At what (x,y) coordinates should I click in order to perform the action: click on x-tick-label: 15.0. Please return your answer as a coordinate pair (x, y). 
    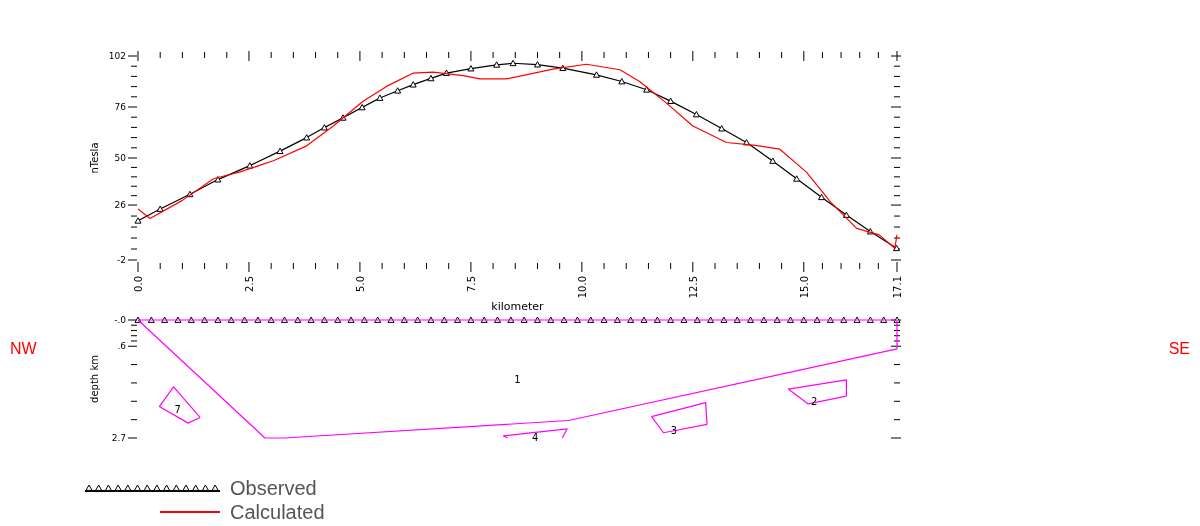
    Looking at the image, I should click on (804, 287).